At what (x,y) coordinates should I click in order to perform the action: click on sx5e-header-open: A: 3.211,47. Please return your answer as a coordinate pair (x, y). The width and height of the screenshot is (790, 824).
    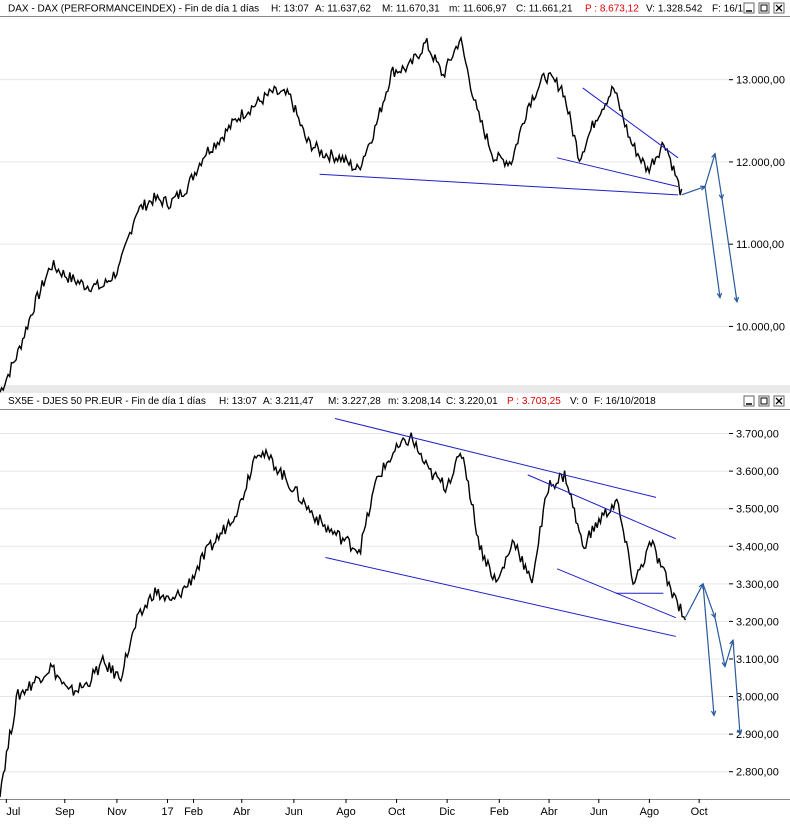
    Looking at the image, I should click on (288, 401).